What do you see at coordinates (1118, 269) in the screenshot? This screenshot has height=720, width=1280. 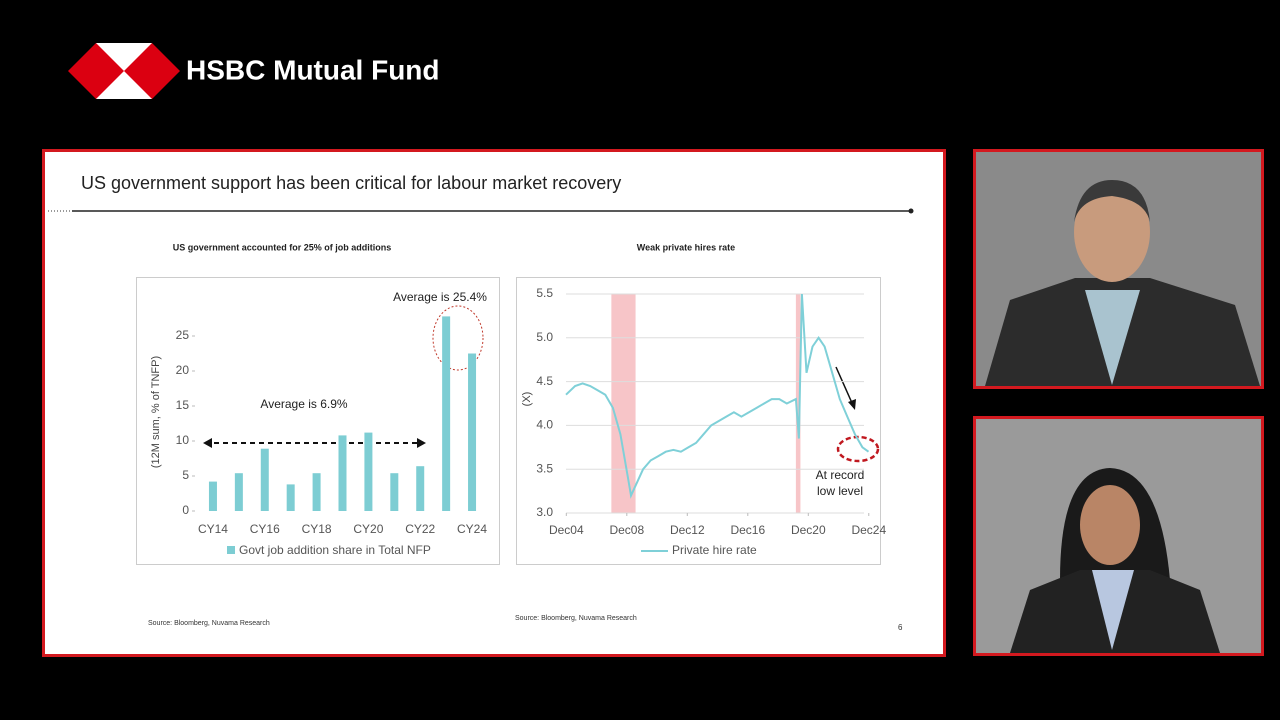 I see `webcam-host` at bounding box center [1118, 269].